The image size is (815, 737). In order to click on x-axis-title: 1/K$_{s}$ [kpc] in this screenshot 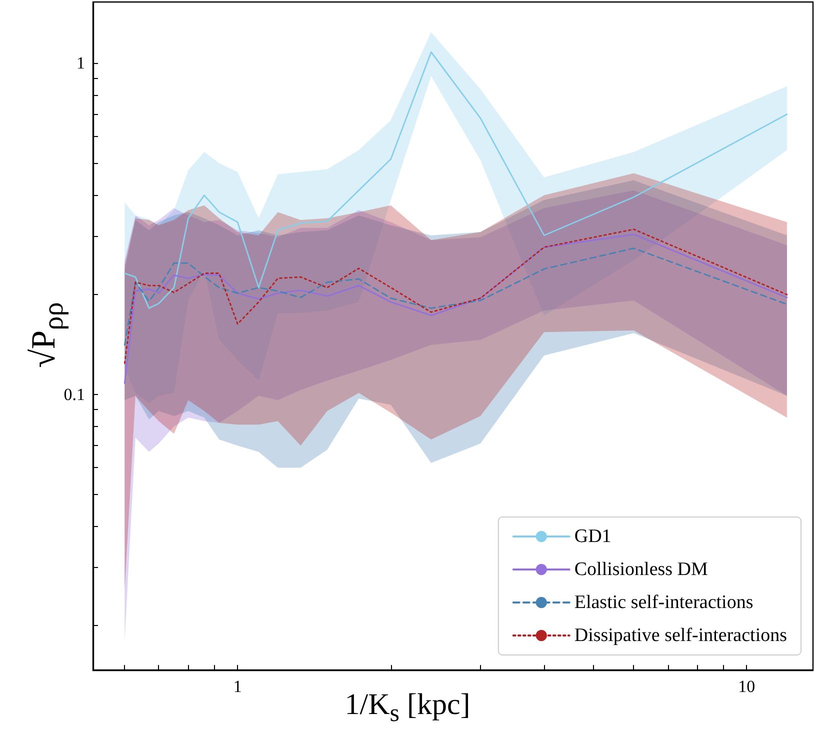, I will do `click(407, 707)`.